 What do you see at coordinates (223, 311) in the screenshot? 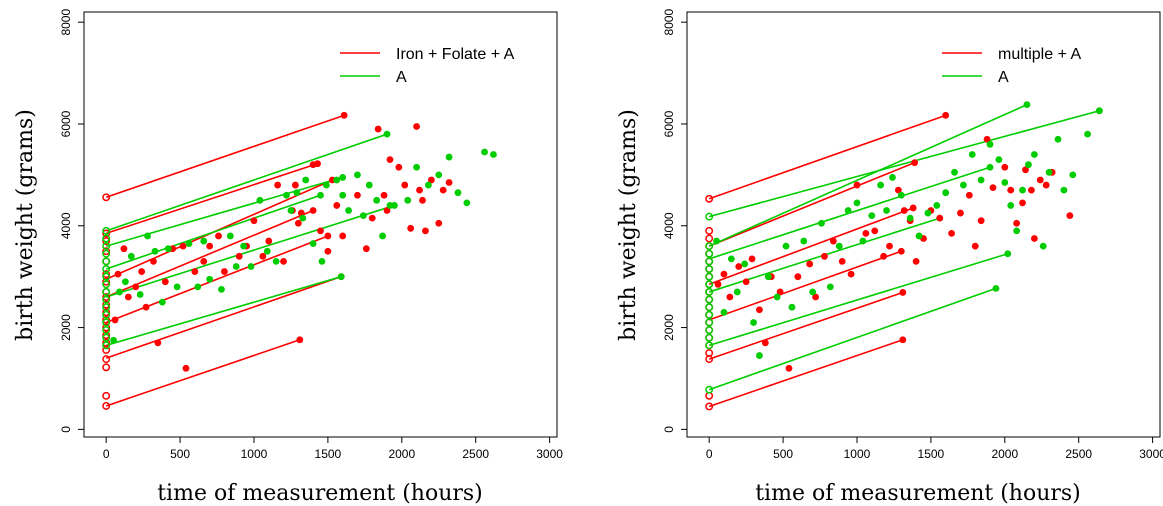
I see `left-green-trajectory-line` at bounding box center [223, 311].